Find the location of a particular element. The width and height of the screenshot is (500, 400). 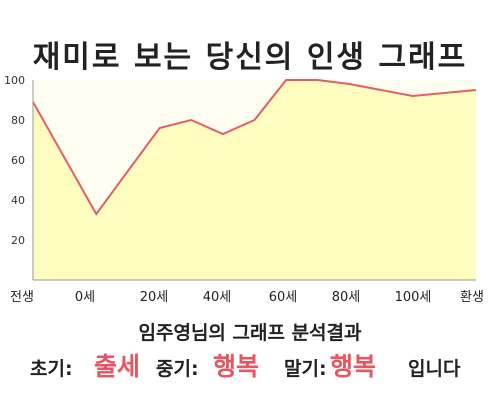

x-tick-label: 환생 is located at coordinates (472, 297).